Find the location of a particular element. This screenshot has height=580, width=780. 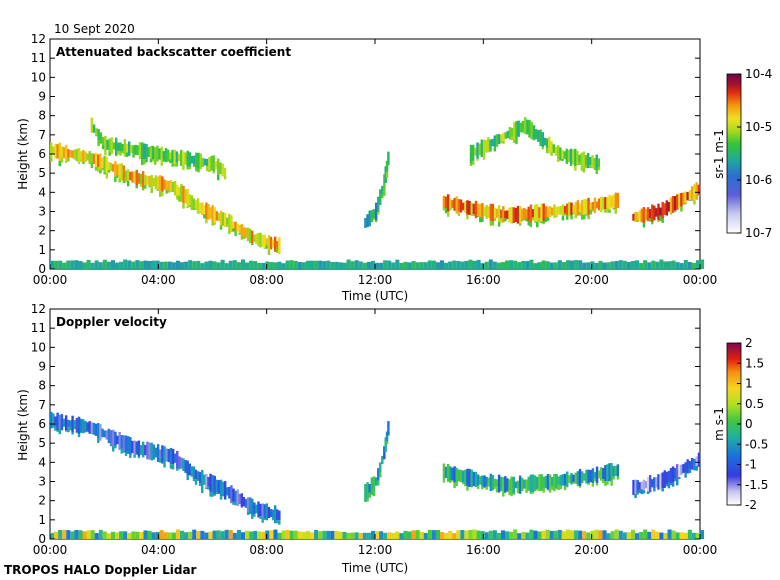

y-tick-label: 9 is located at coordinates (42, 97).